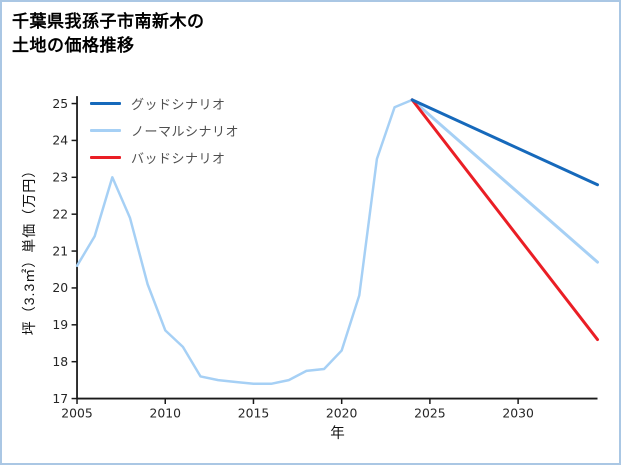 The image size is (621, 465). Describe the element at coordinates (342, 412) in the screenshot. I see `x-tick-label: 2020` at that location.